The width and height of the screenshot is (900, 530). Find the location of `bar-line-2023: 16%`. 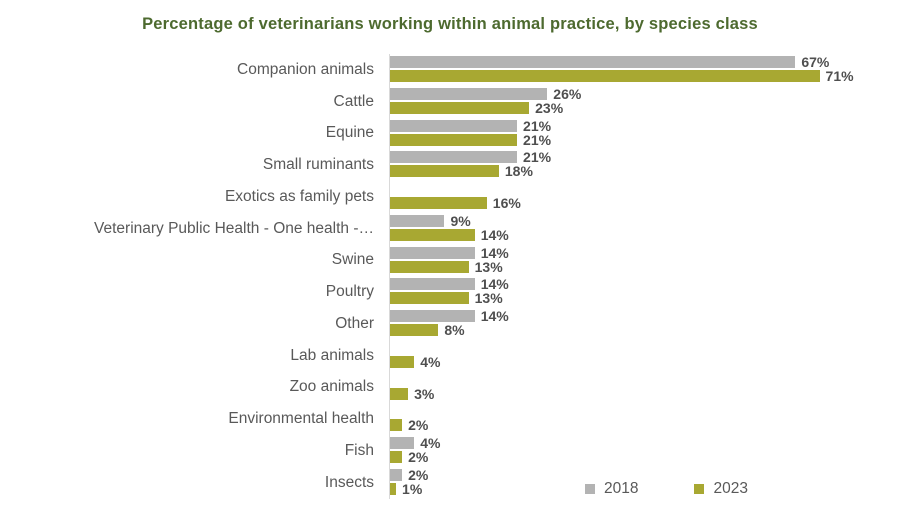

bar-line-2023: 16% is located at coordinates (645, 203).